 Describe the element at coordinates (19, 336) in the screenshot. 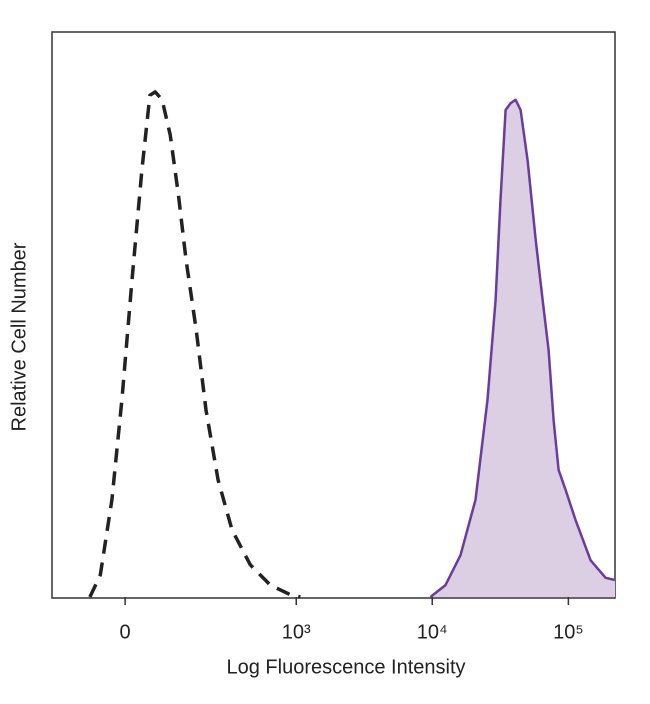

I see `y-axis-label: Relative Cell Number` at that location.